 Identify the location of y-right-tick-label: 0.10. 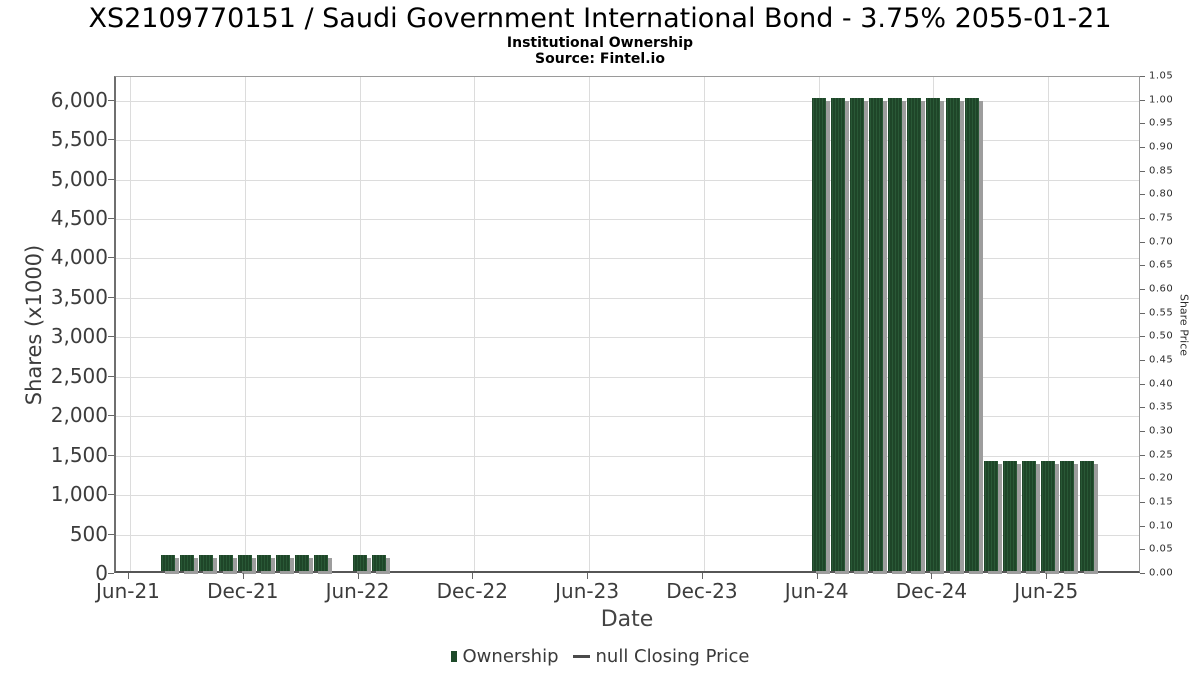
(1161, 526).